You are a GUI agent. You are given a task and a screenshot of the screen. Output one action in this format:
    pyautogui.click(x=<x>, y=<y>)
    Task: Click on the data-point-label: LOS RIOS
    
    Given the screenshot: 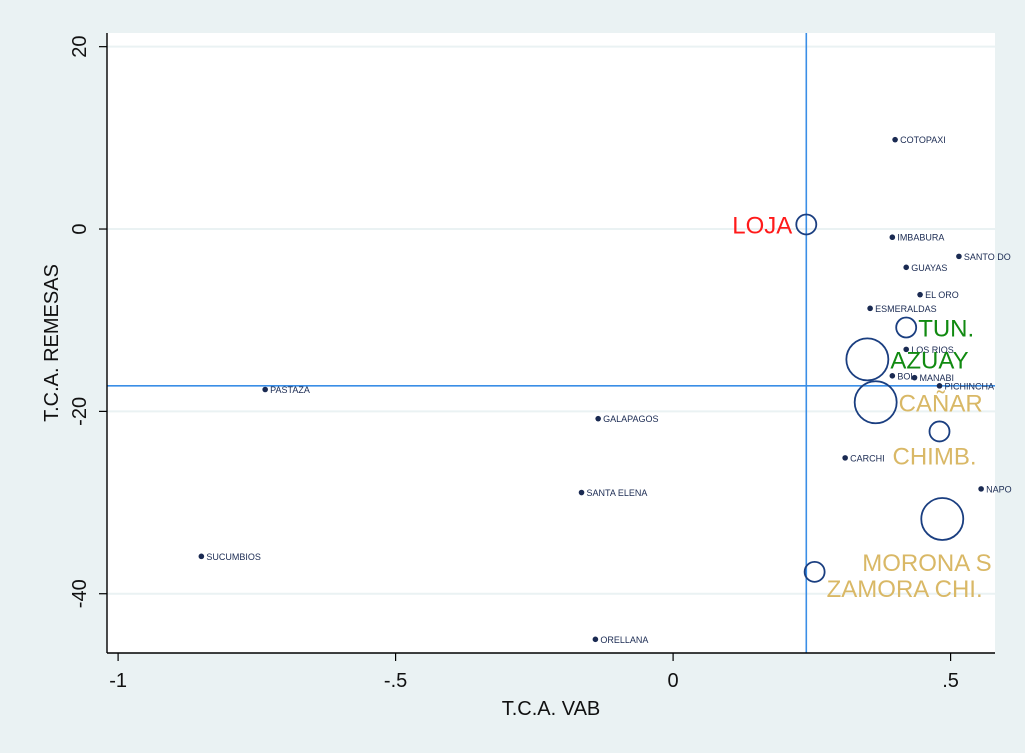 What is the action you would take?
    pyautogui.click(x=932, y=350)
    